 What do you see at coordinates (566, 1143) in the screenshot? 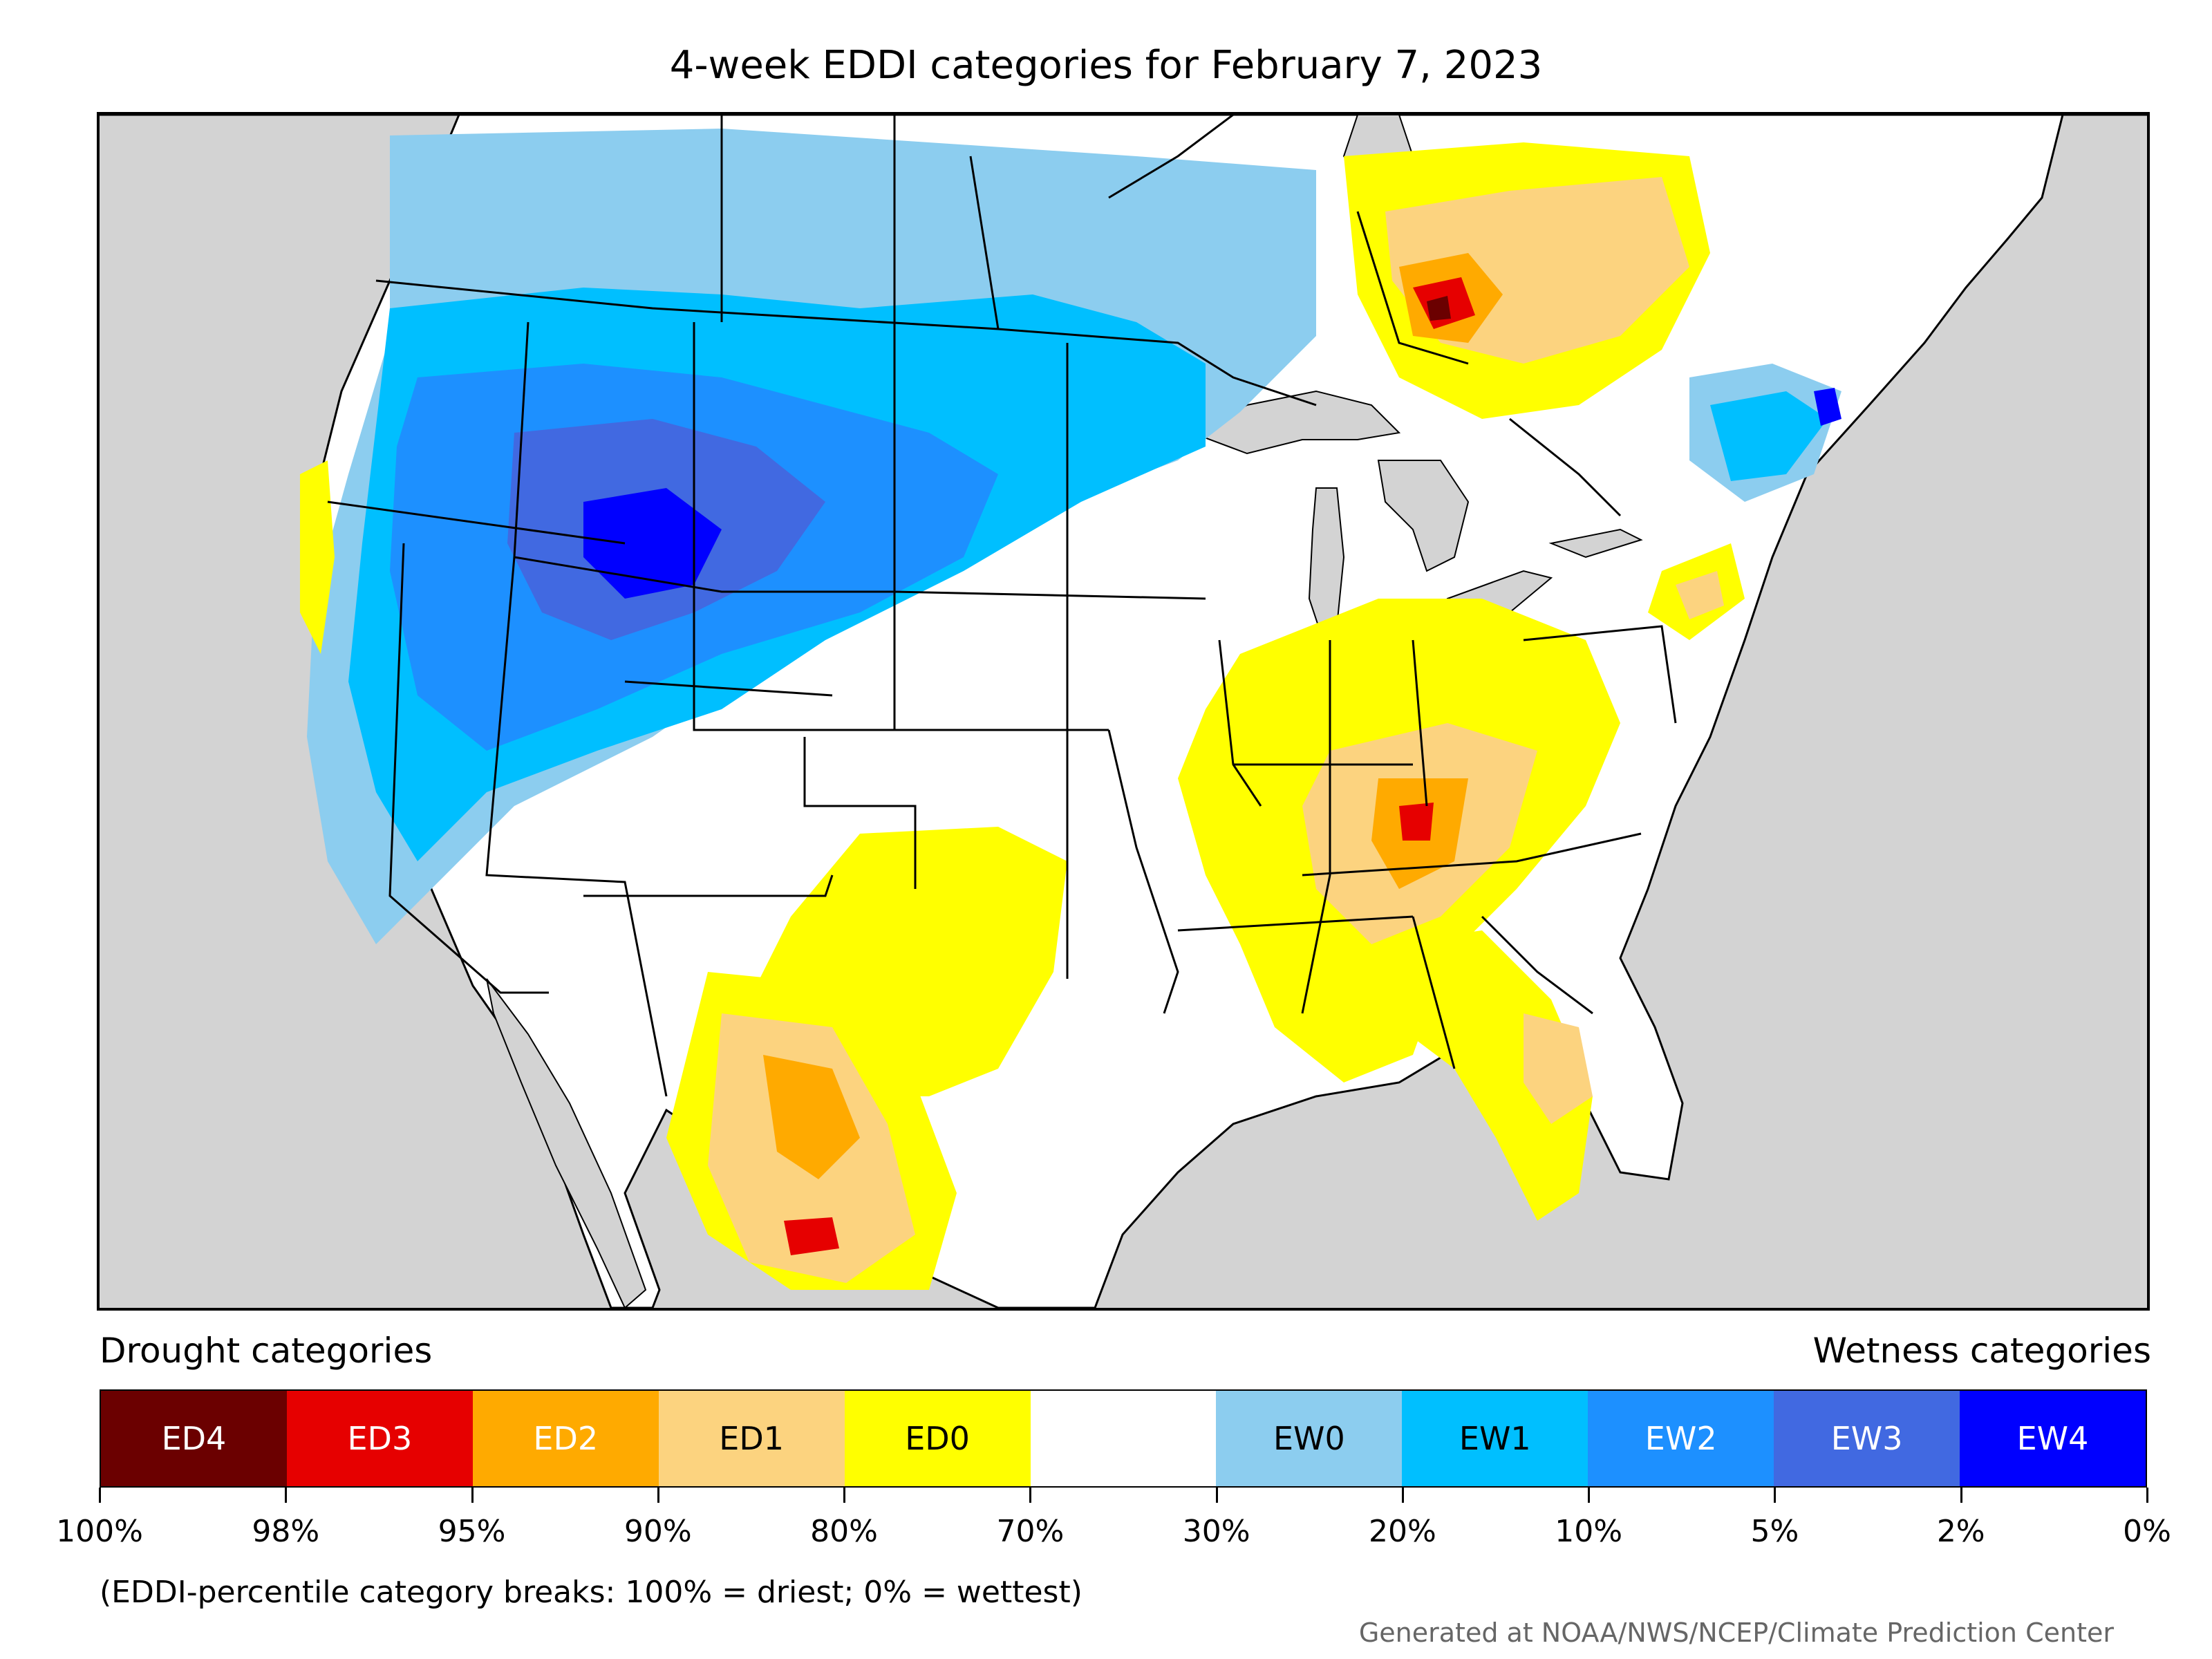
I see `gulf-of-california` at bounding box center [566, 1143].